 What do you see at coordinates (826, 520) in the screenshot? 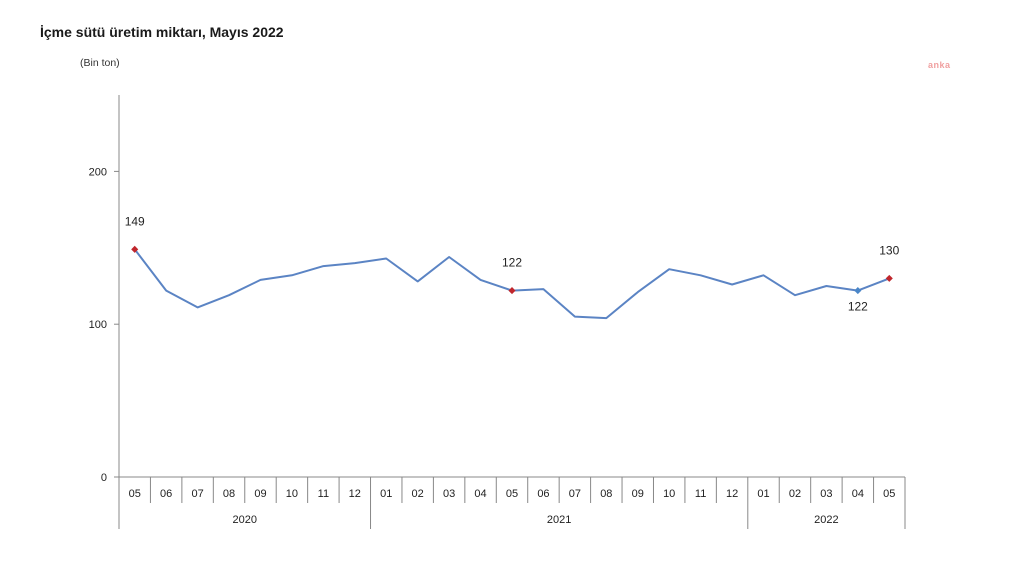
I see `year-label: 2022` at bounding box center [826, 520].